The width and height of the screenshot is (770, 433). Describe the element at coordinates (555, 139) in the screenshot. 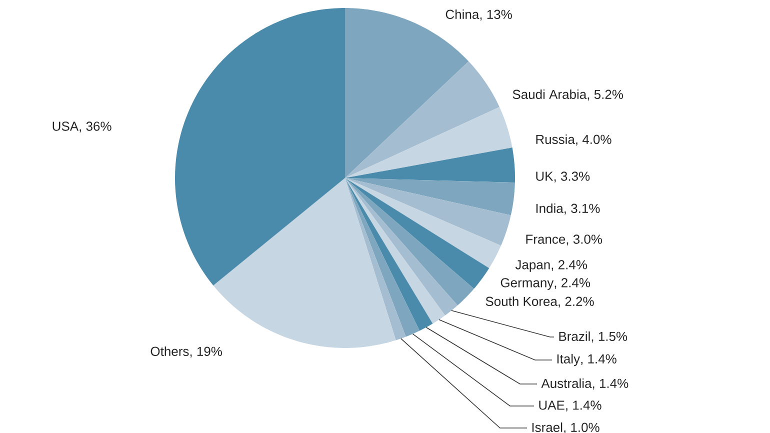

I see `slice-label: Russia` at that location.